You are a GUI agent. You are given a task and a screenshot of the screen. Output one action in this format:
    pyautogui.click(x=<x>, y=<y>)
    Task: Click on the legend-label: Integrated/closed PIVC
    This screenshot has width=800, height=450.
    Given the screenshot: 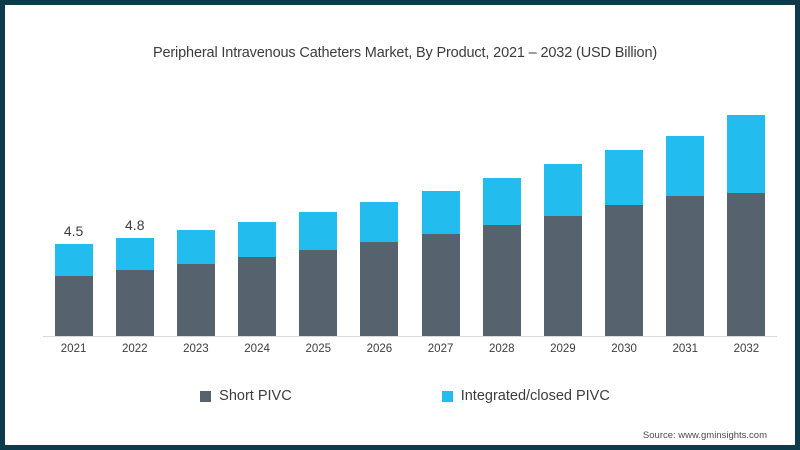 What is the action you would take?
    pyautogui.click(x=535, y=396)
    